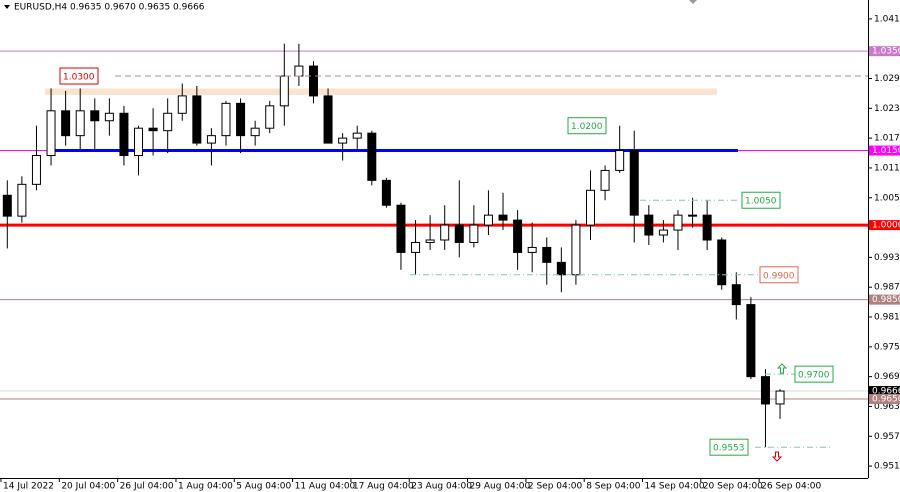 This screenshot has height=492, width=900. What do you see at coordinates (28, 487) in the screenshot?
I see `x-tick-label: 14 Jul 2022` at bounding box center [28, 487].